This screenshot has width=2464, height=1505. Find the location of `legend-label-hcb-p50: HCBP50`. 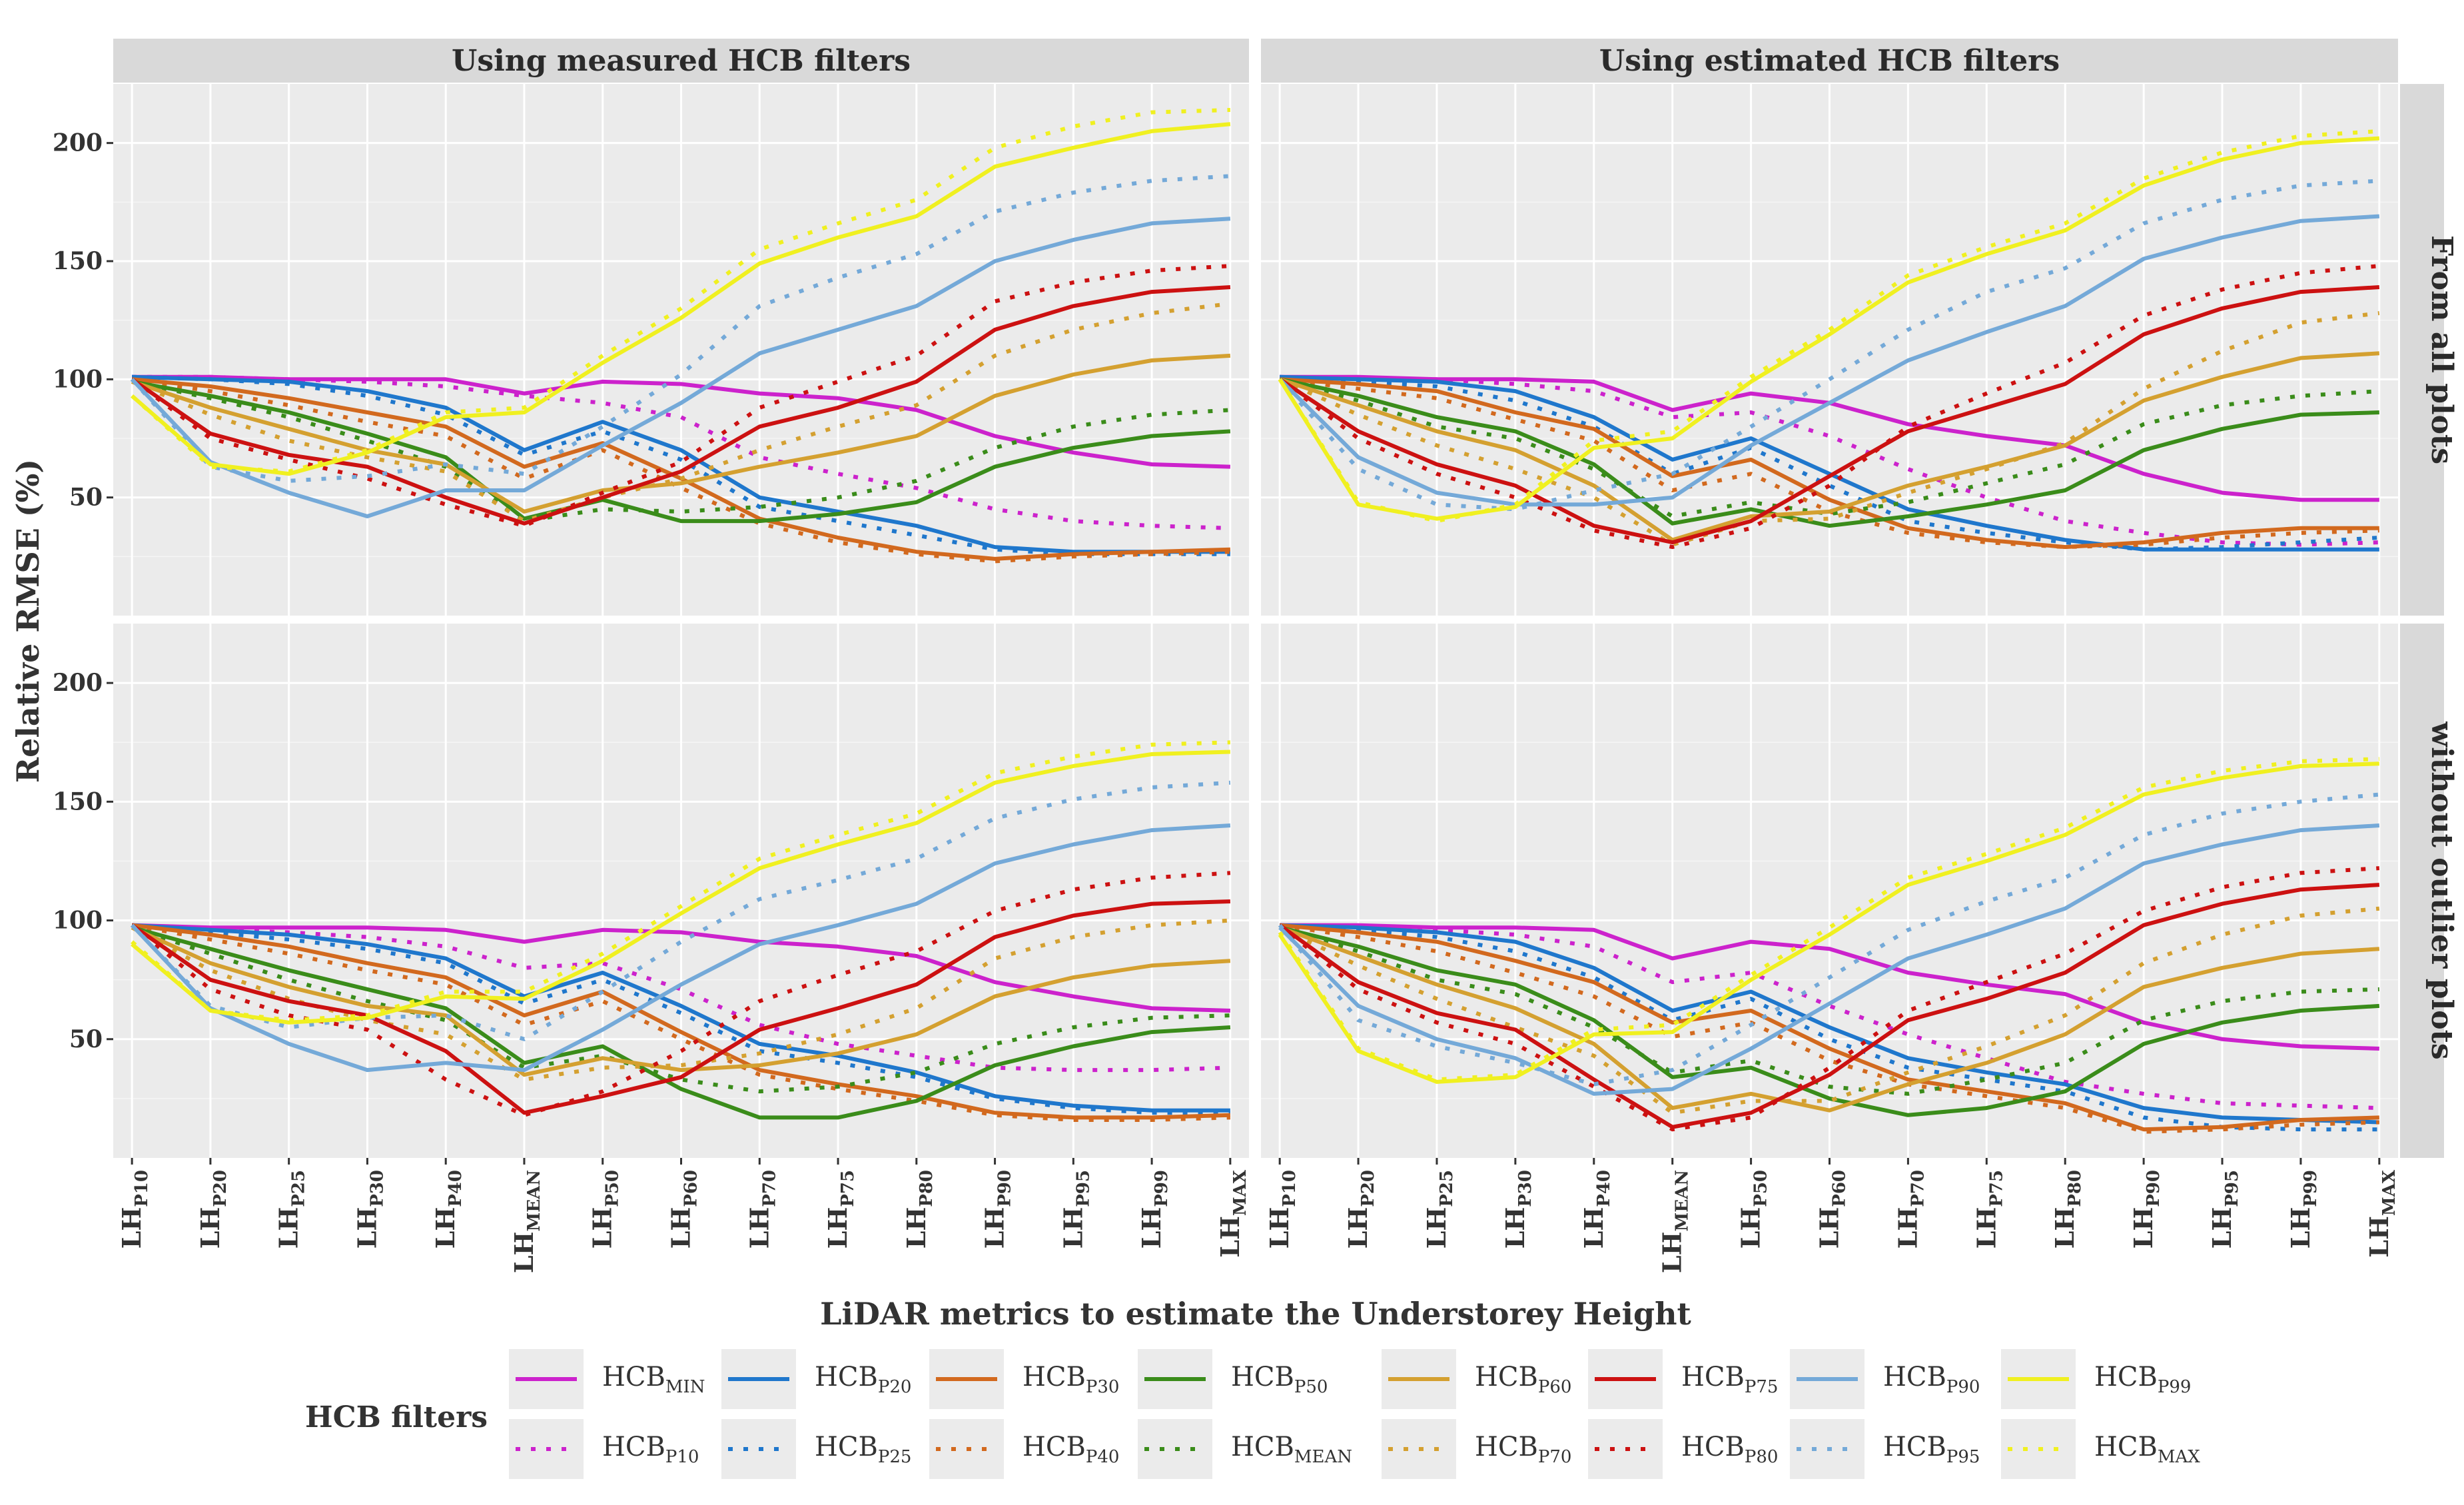

legend-label-hcb-p50: HCBP50 is located at coordinates (1279, 1380).